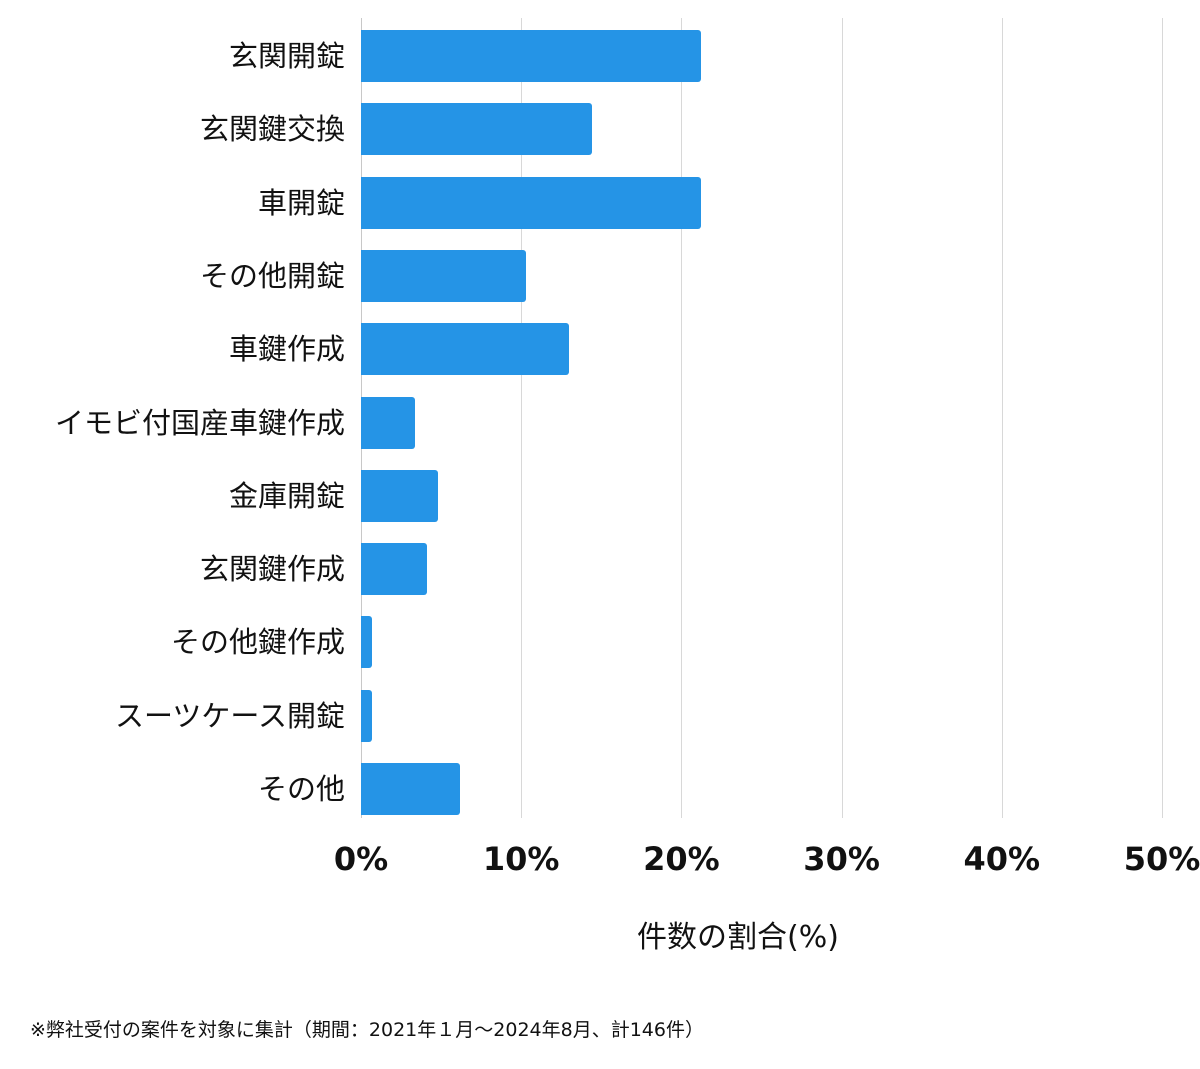 This screenshot has height=1069, width=1200. I want to click on x-tick-label: 10%, so click(521, 859).